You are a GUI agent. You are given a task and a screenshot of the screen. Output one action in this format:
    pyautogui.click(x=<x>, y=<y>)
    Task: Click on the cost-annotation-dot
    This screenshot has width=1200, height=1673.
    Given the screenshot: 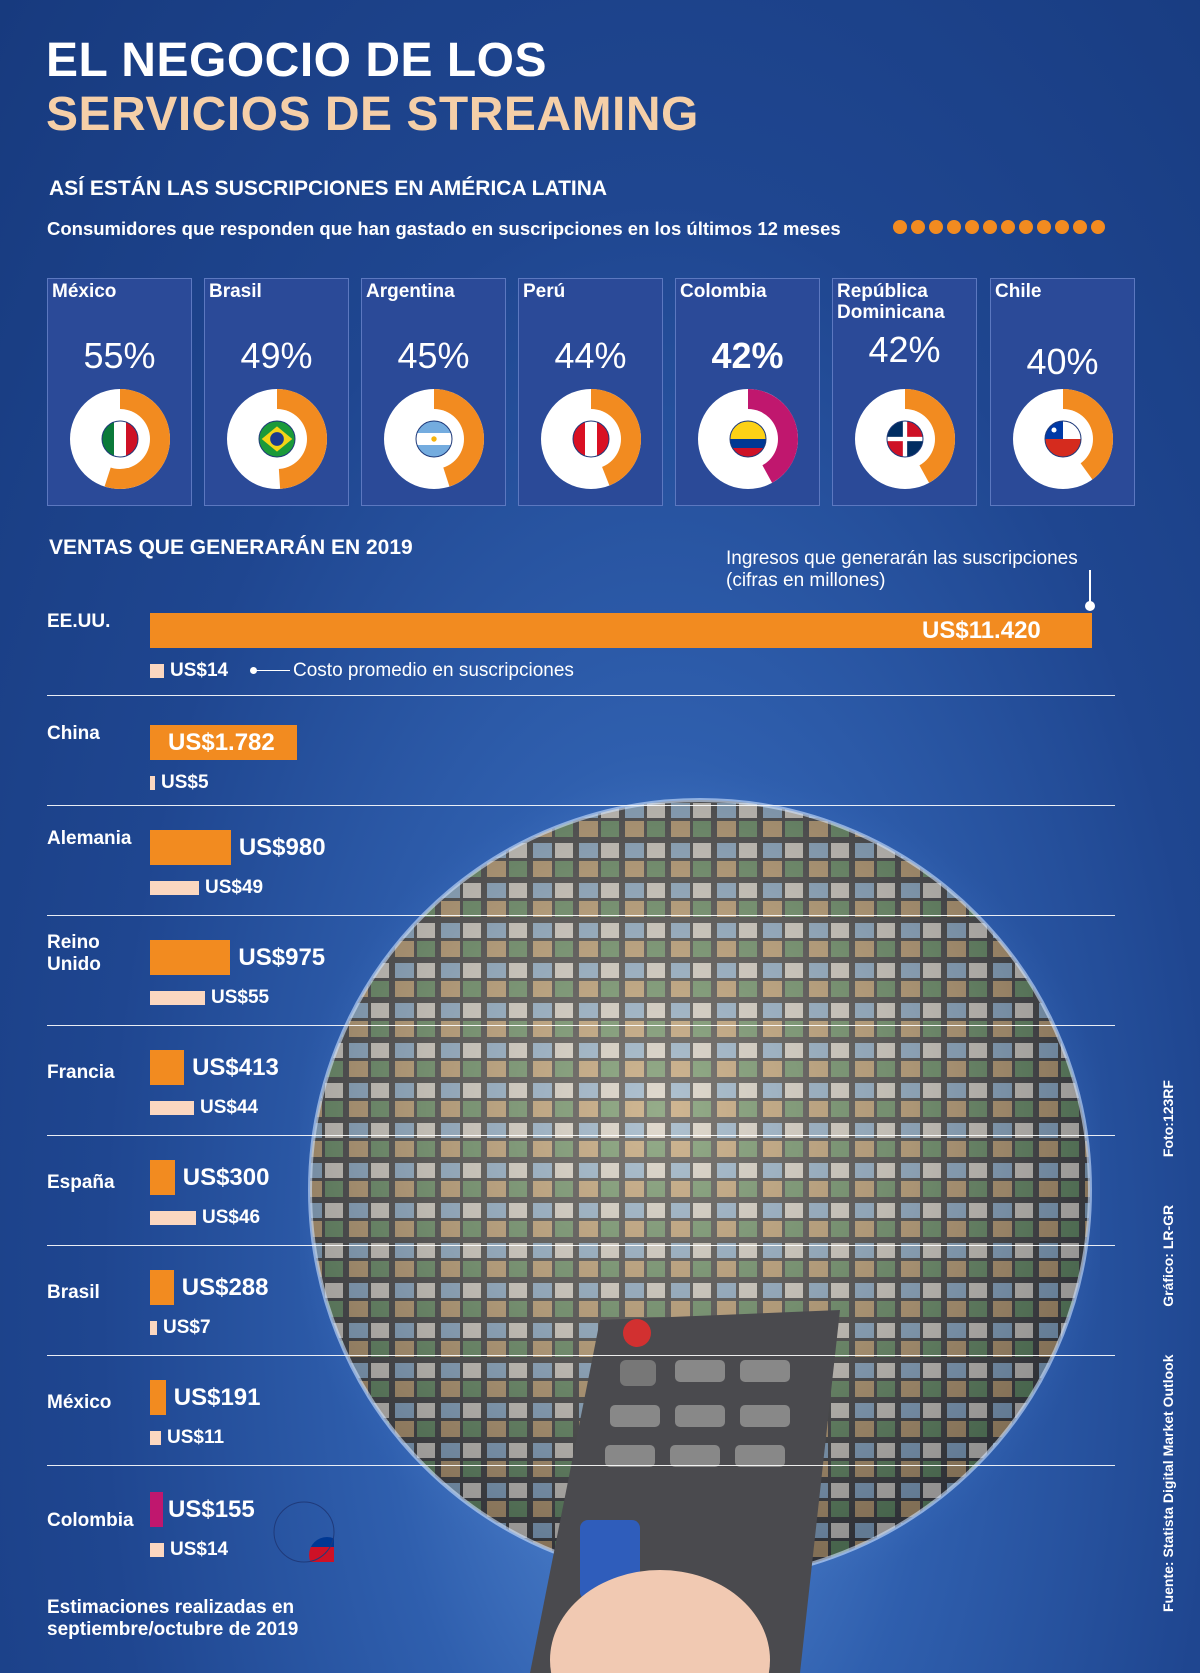 What is the action you would take?
    pyautogui.click(x=253, y=670)
    